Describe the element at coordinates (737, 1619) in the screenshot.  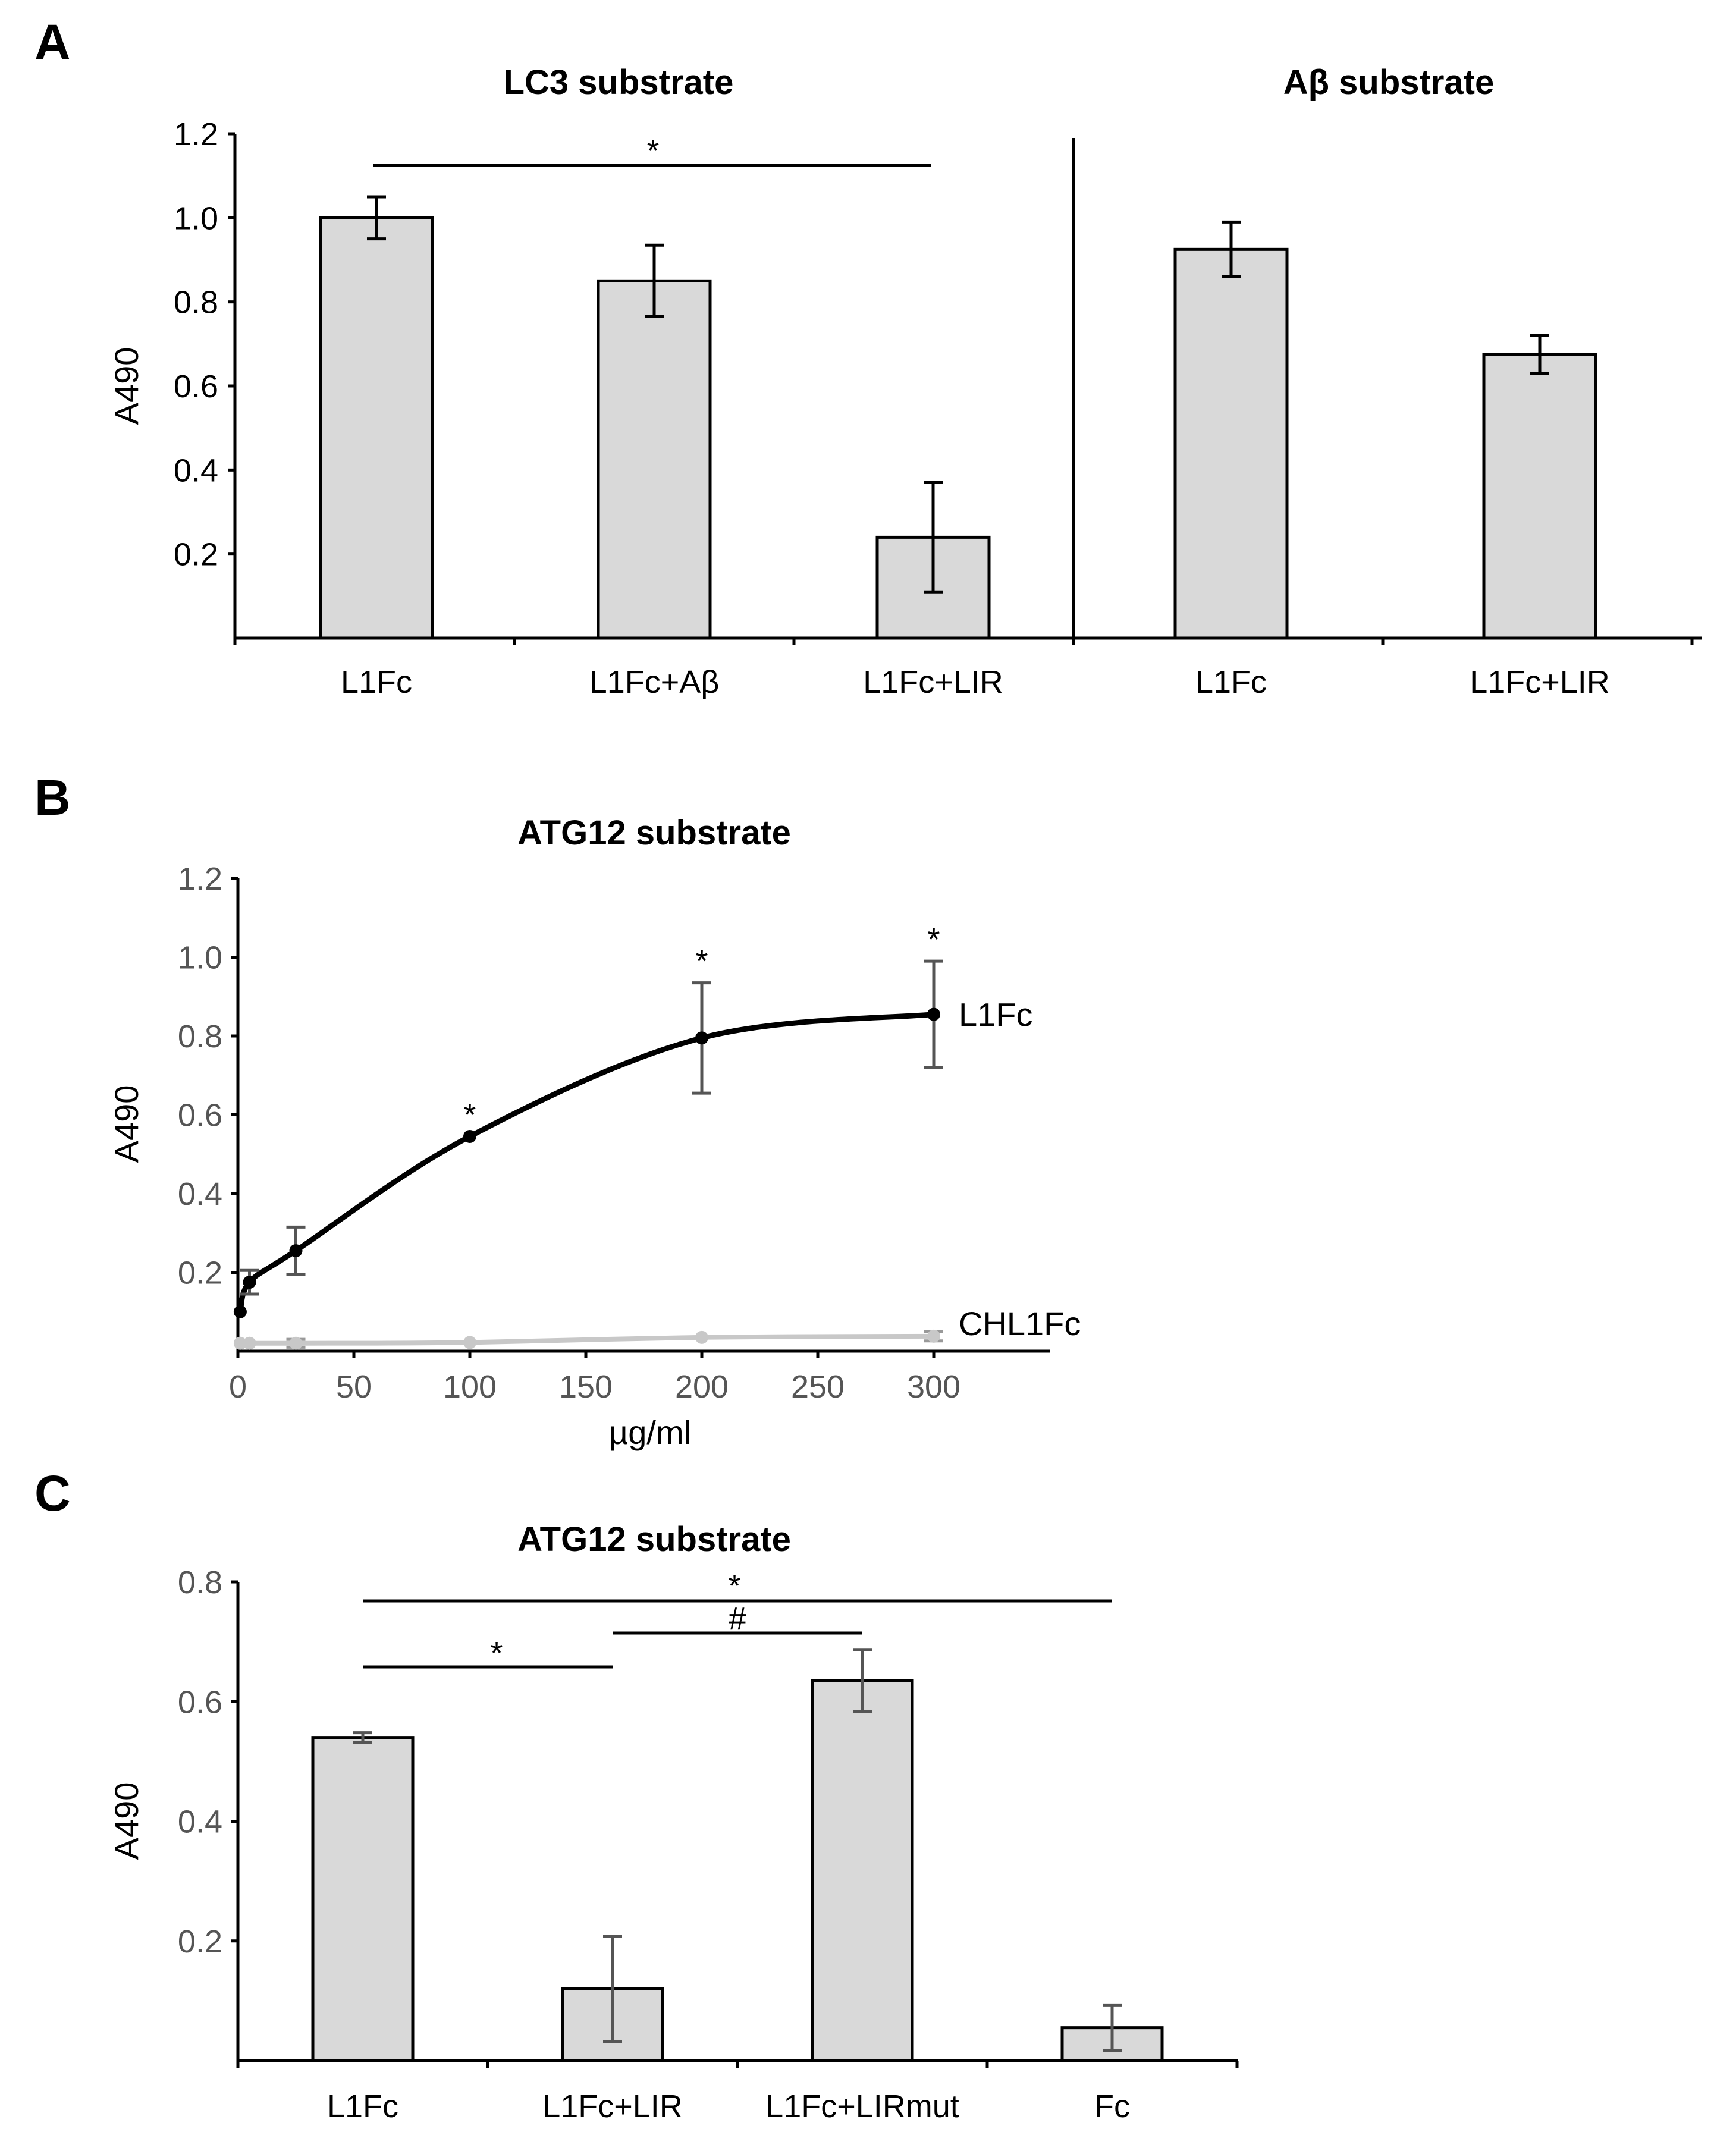
I see `significance-marker: #` at that location.